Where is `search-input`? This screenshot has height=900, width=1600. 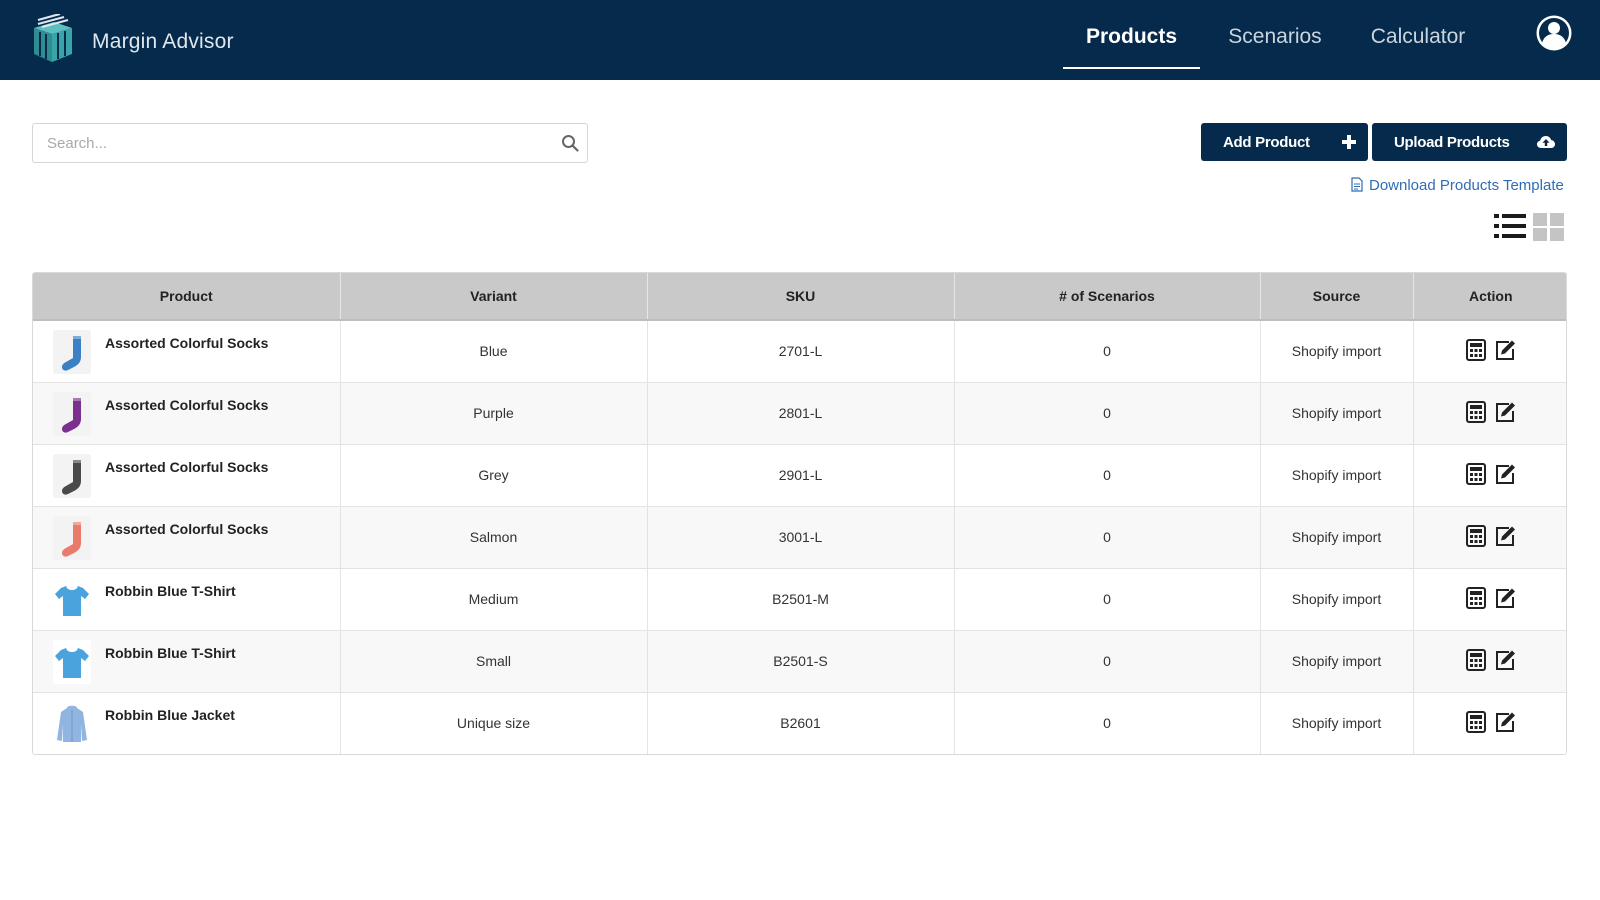
search-input is located at coordinates (297, 143).